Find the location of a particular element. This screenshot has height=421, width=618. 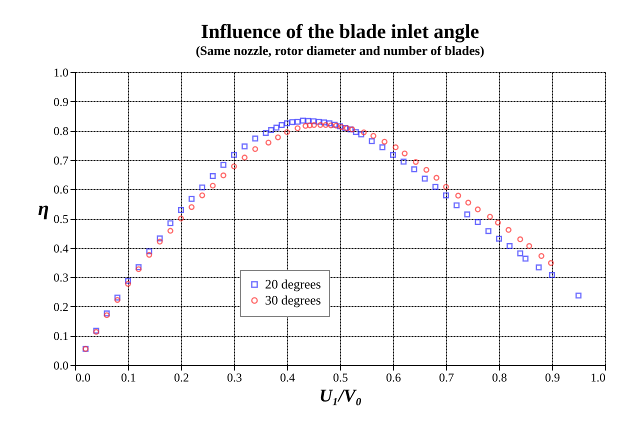

x-tick-label: 0.8 is located at coordinates (499, 377).